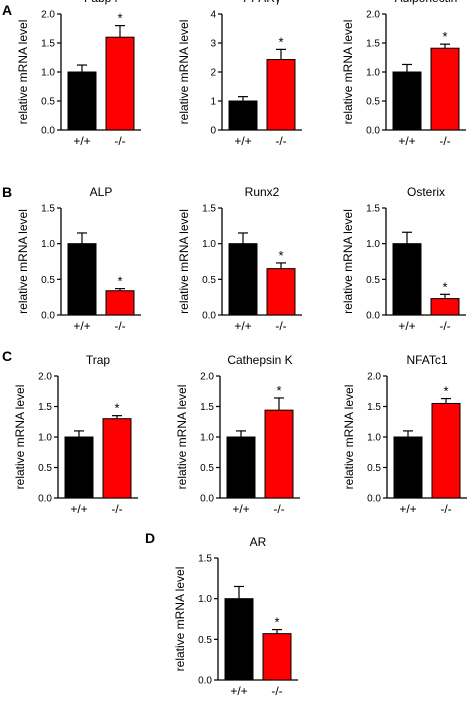  Describe the element at coordinates (426, 360) in the screenshot. I see `chart-title: NFATc1` at that location.